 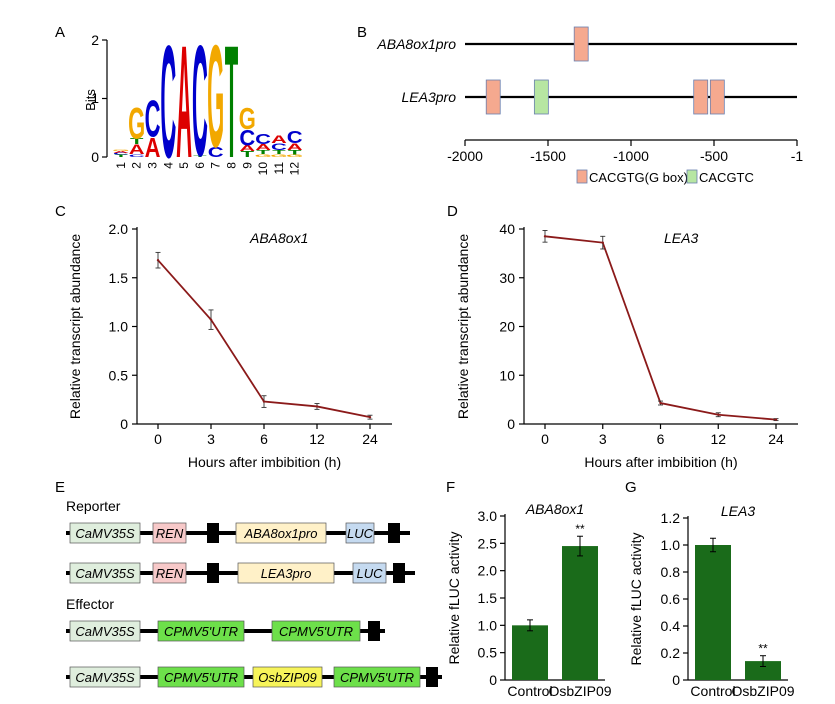 I want to click on panel-letter-f: F, so click(x=450, y=487).